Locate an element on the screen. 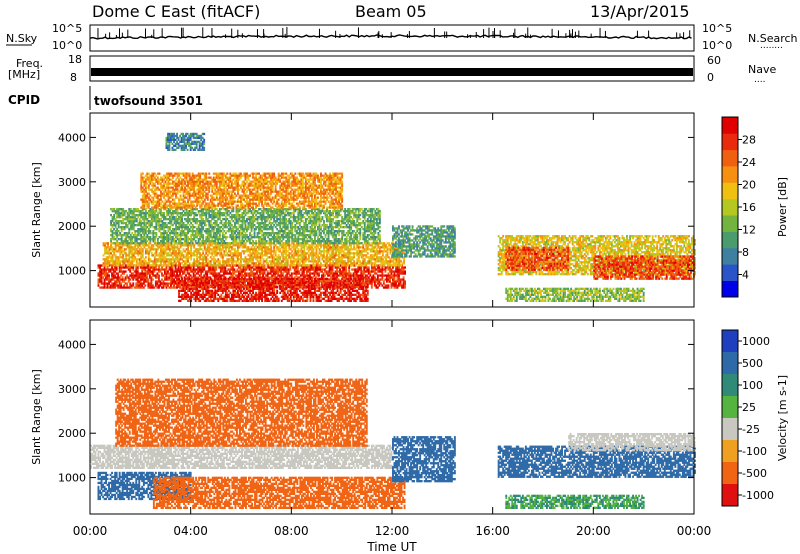 The height and width of the screenshot is (554, 800). nsearch-label: N.Search is located at coordinates (773, 38).